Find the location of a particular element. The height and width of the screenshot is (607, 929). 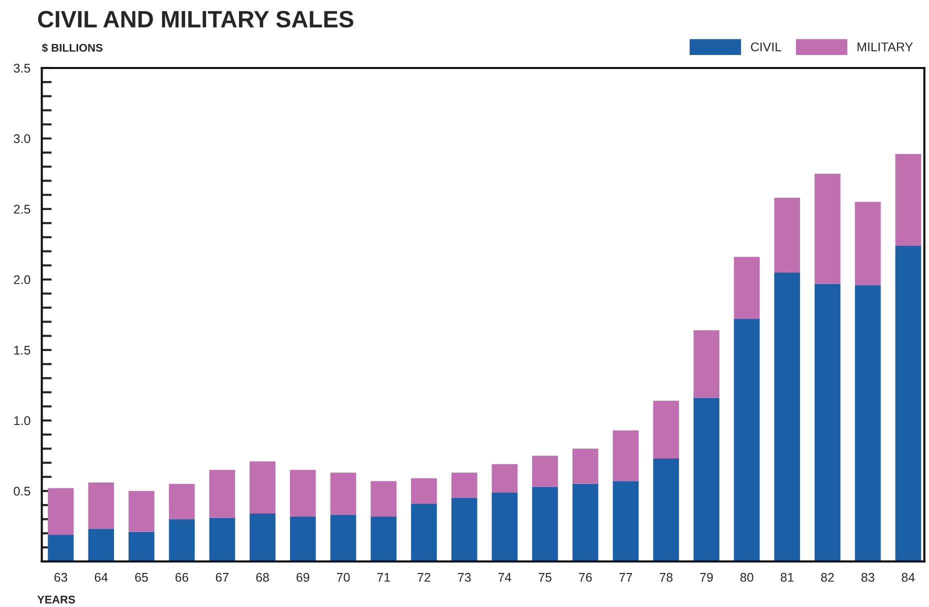

y-axis-title: $ BILLIONS is located at coordinates (72, 47).